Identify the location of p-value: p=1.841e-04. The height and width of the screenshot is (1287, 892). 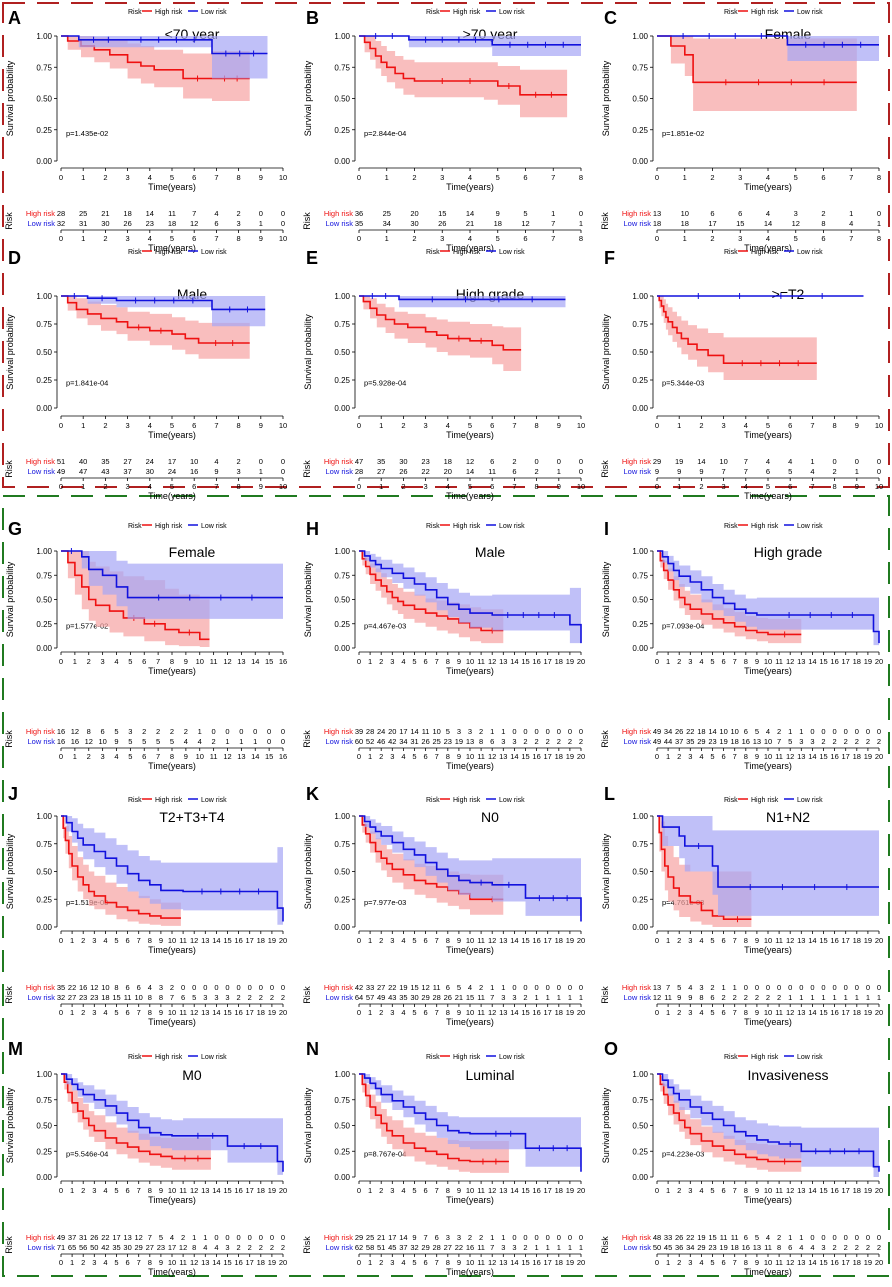
(87, 383).